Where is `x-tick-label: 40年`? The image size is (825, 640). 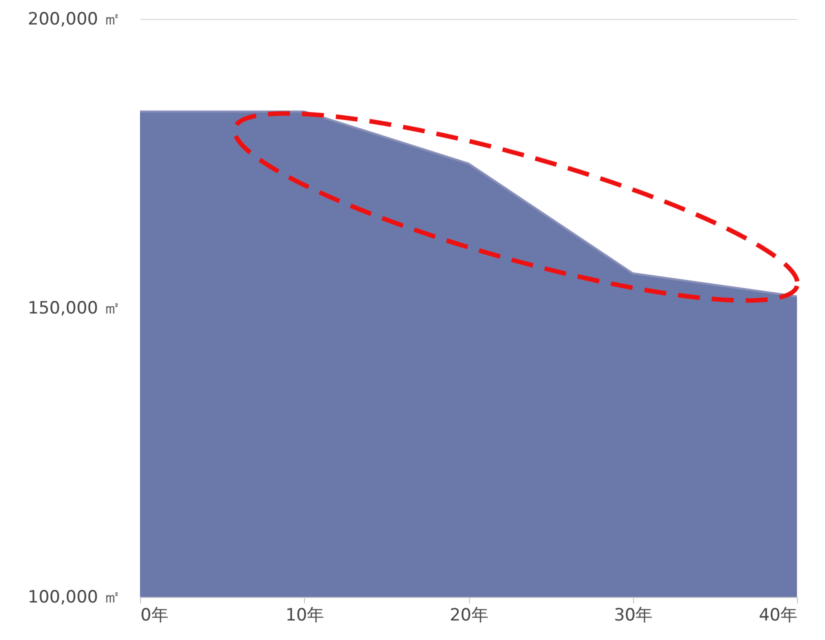 x-tick-label: 40年 is located at coordinates (778, 616).